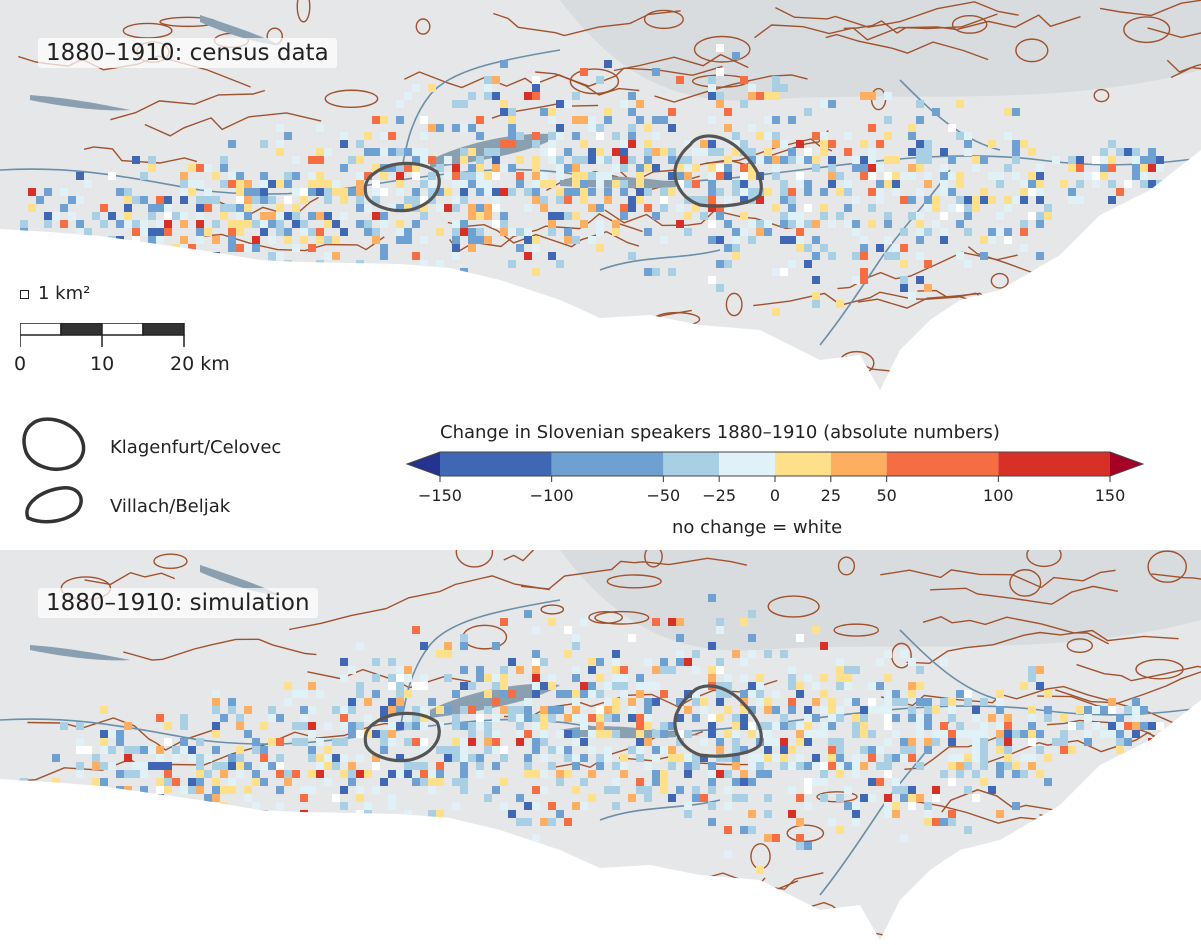 Image resolution: width=1201 pixels, height=945 pixels. What do you see at coordinates (423, 464) in the screenshot?
I see `colorbar-under-arrow` at bounding box center [423, 464].